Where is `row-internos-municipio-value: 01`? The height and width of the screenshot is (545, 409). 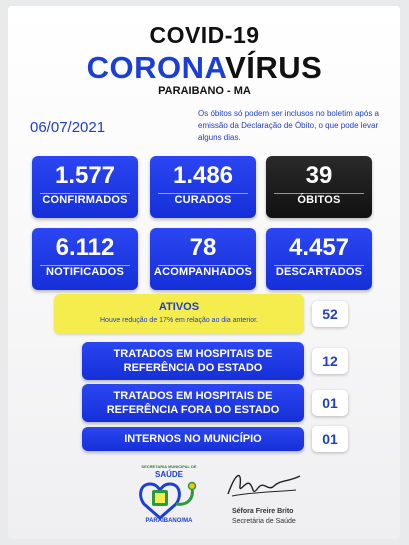 row-internos-municipio-value: 01 is located at coordinates (330, 439).